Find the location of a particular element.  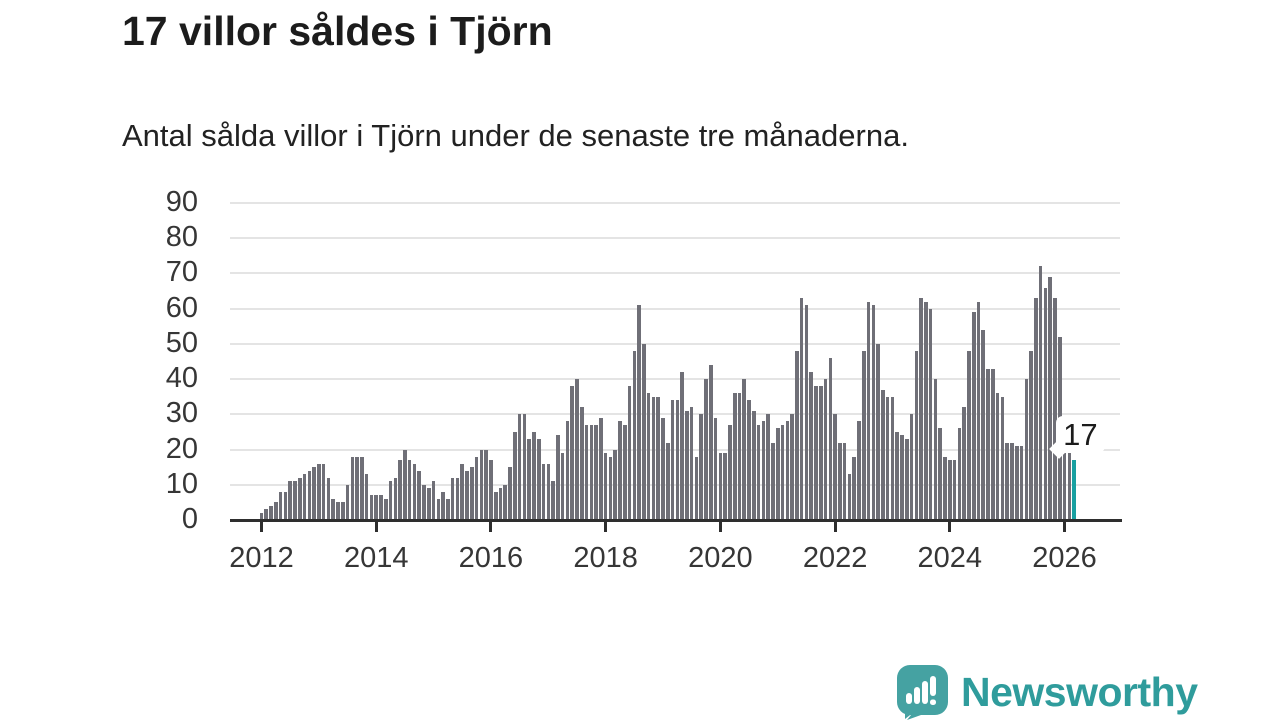

x-axis-label-2020: 2020 is located at coordinates (720, 558).